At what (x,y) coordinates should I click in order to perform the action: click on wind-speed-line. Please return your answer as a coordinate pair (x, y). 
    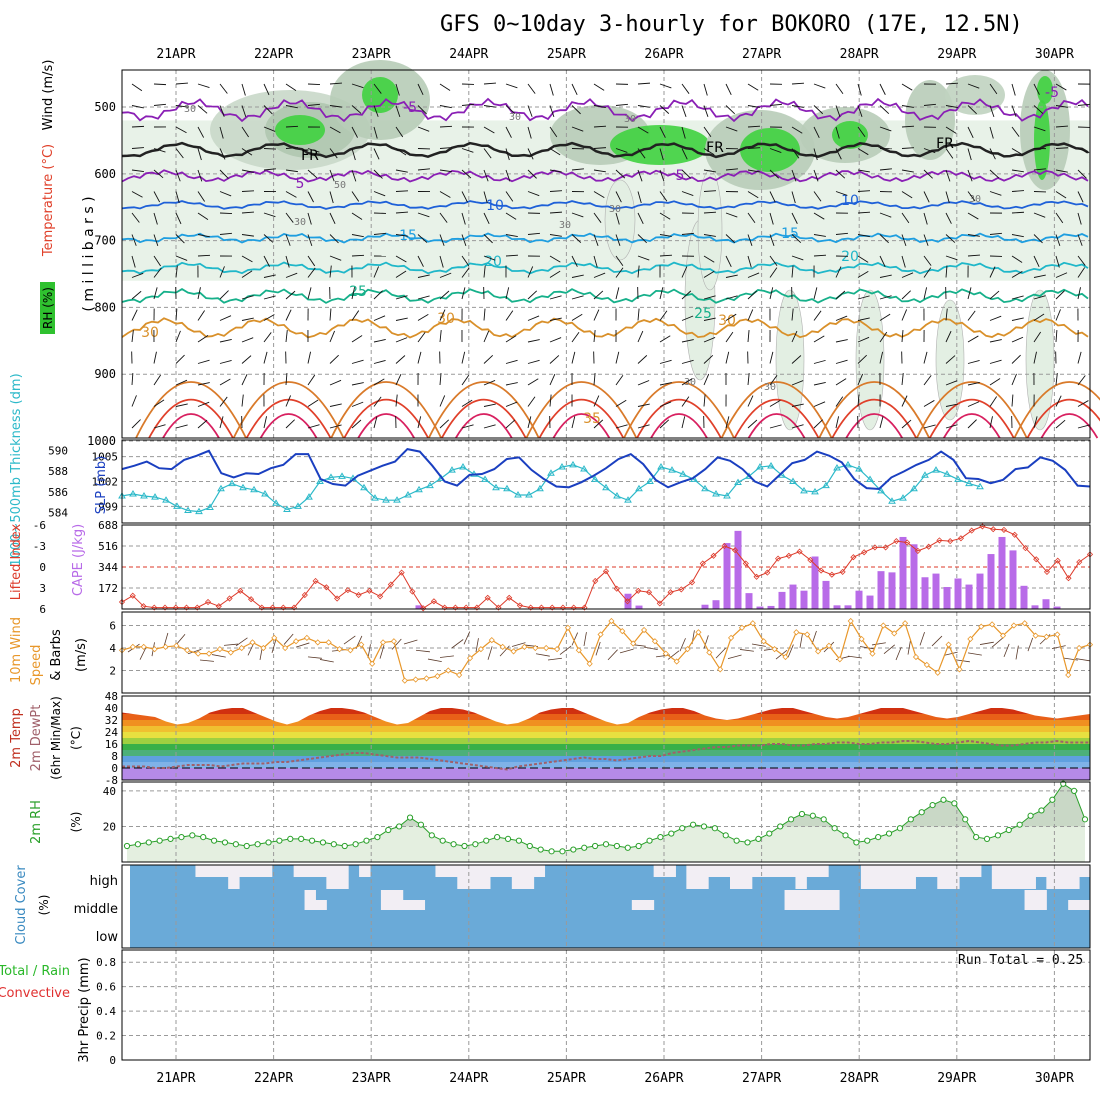
    Looking at the image, I should click on (606, 650).